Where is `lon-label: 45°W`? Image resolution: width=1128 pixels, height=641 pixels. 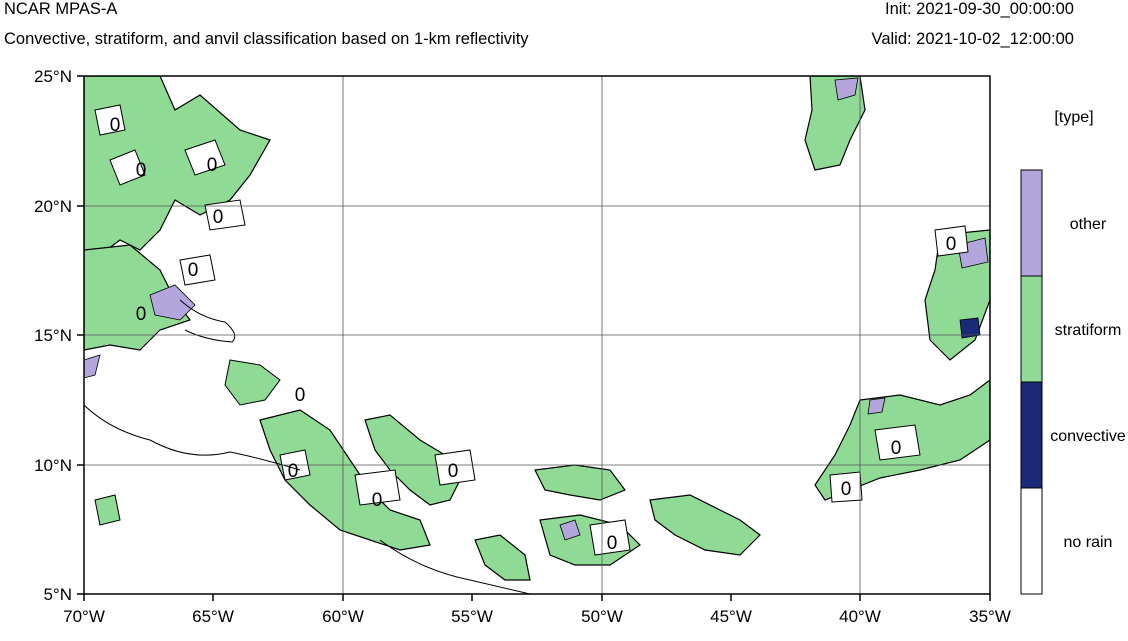 lon-label: 45°W is located at coordinates (731, 616).